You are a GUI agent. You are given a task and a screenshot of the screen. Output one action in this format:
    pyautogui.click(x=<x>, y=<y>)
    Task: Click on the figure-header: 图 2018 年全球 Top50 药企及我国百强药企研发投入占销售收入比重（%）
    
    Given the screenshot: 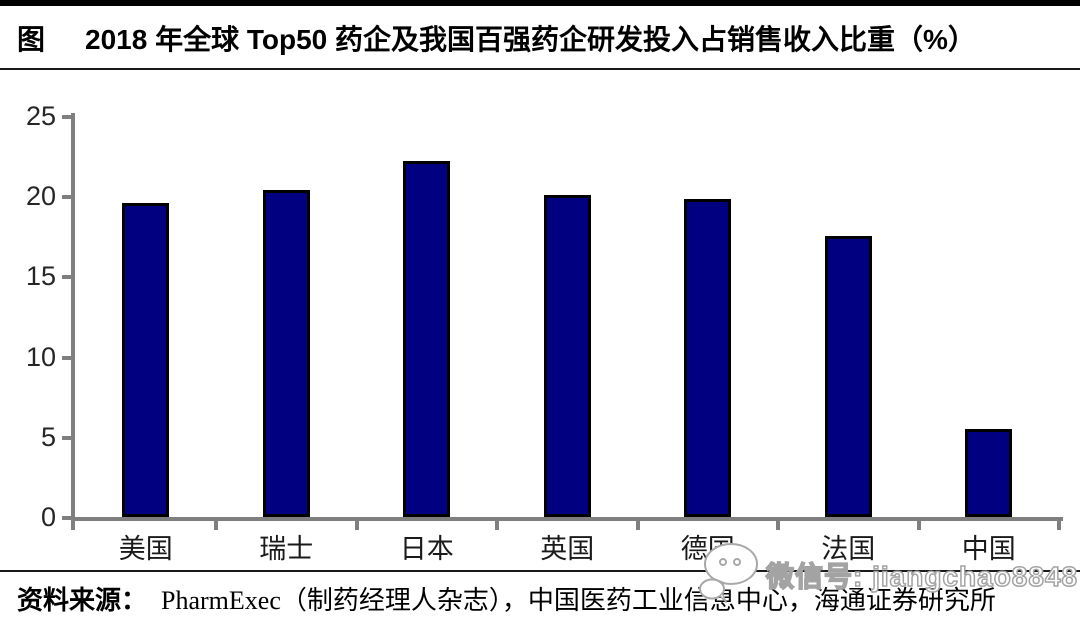 What is the action you would take?
    pyautogui.click(x=544, y=38)
    